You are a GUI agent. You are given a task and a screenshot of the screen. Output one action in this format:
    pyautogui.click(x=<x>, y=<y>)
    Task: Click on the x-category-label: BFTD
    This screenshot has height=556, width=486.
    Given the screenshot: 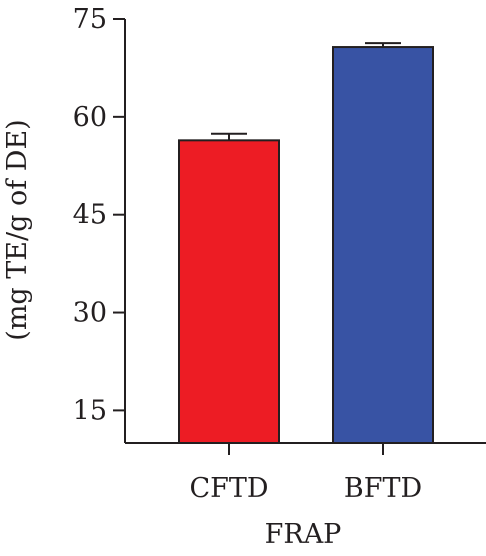 What is the action you would take?
    pyautogui.click(x=383, y=488)
    